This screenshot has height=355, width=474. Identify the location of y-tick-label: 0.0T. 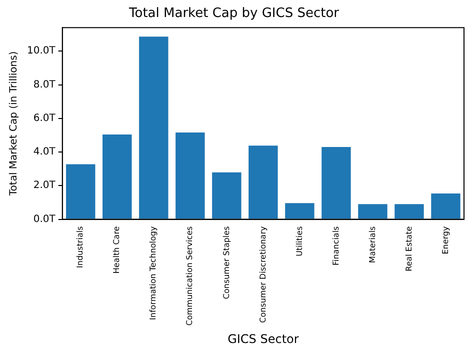
(44, 219).